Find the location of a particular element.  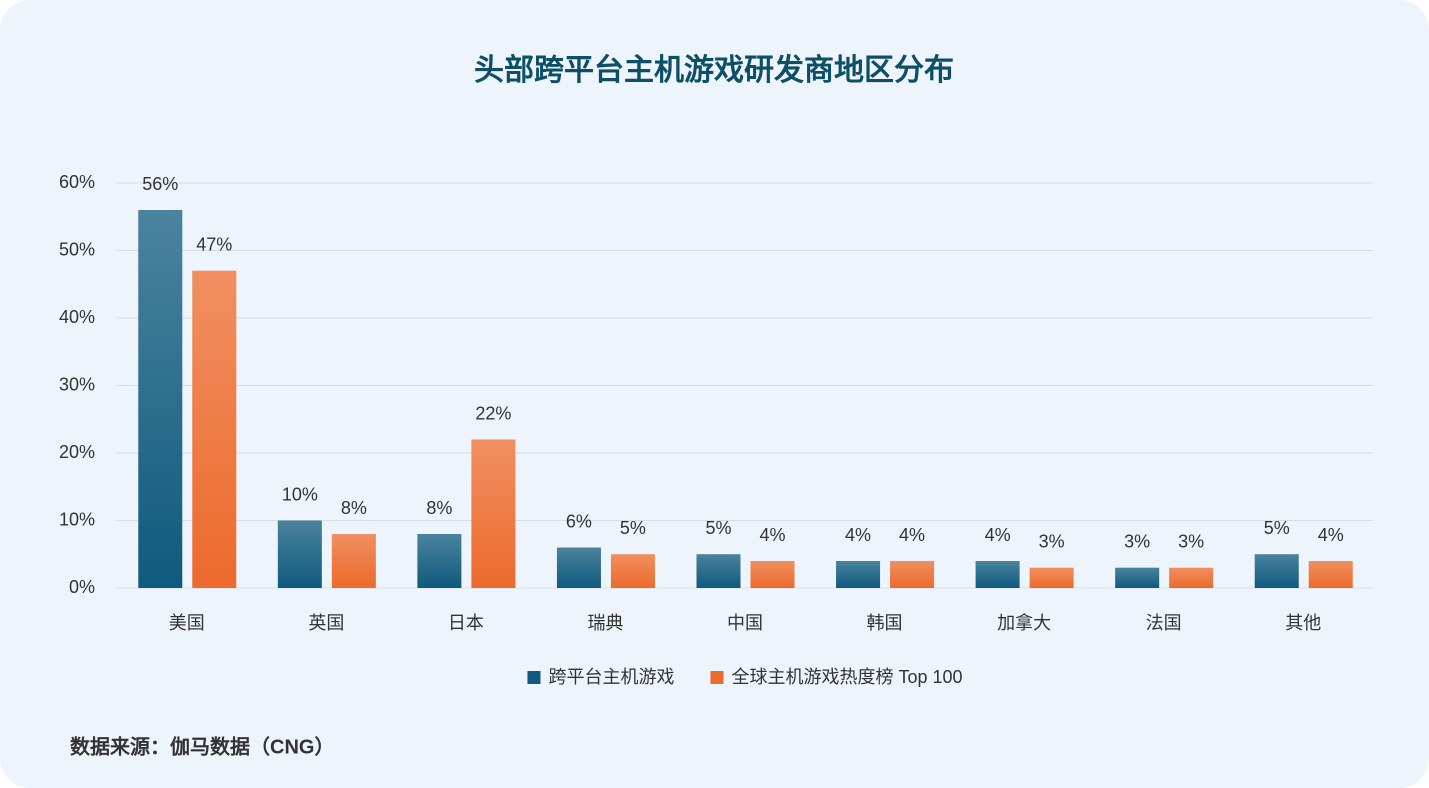

x-tick-label: 瑞典 is located at coordinates (605, 623).